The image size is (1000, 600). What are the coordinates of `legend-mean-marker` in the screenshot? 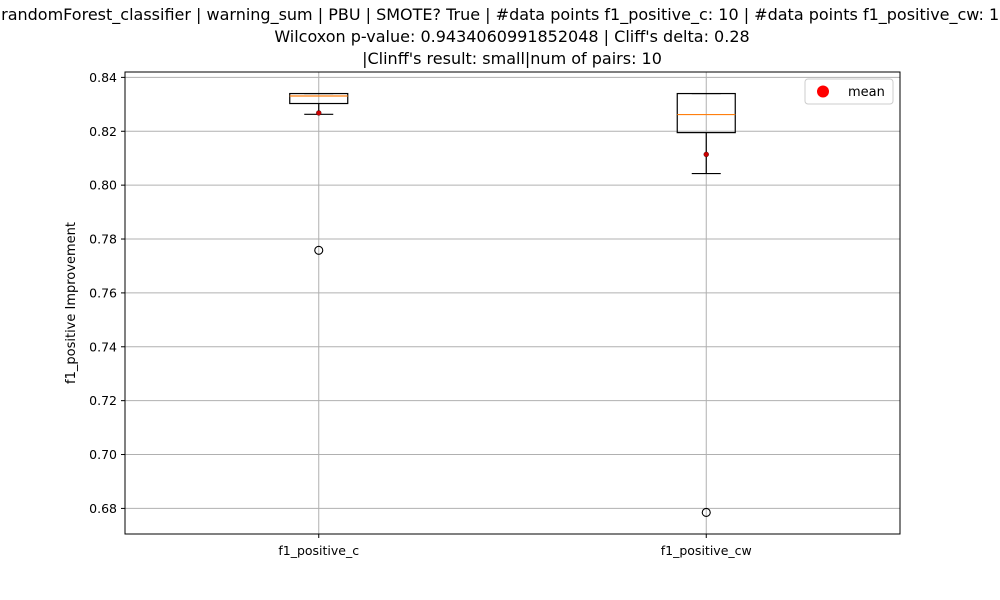 It's located at (823, 91).